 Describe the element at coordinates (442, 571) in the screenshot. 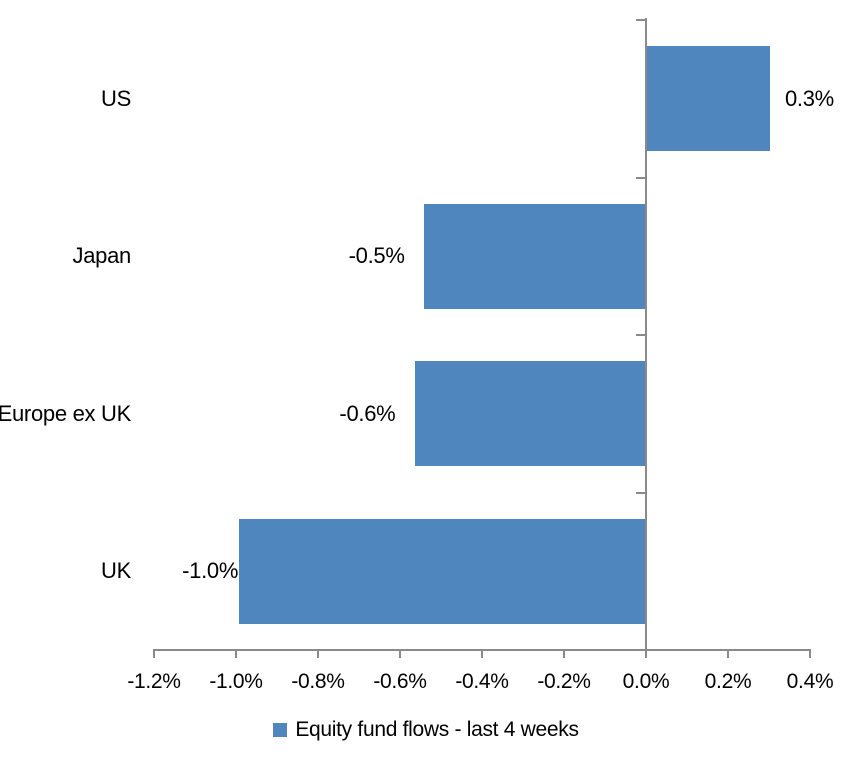

I see `bar-uk` at that location.